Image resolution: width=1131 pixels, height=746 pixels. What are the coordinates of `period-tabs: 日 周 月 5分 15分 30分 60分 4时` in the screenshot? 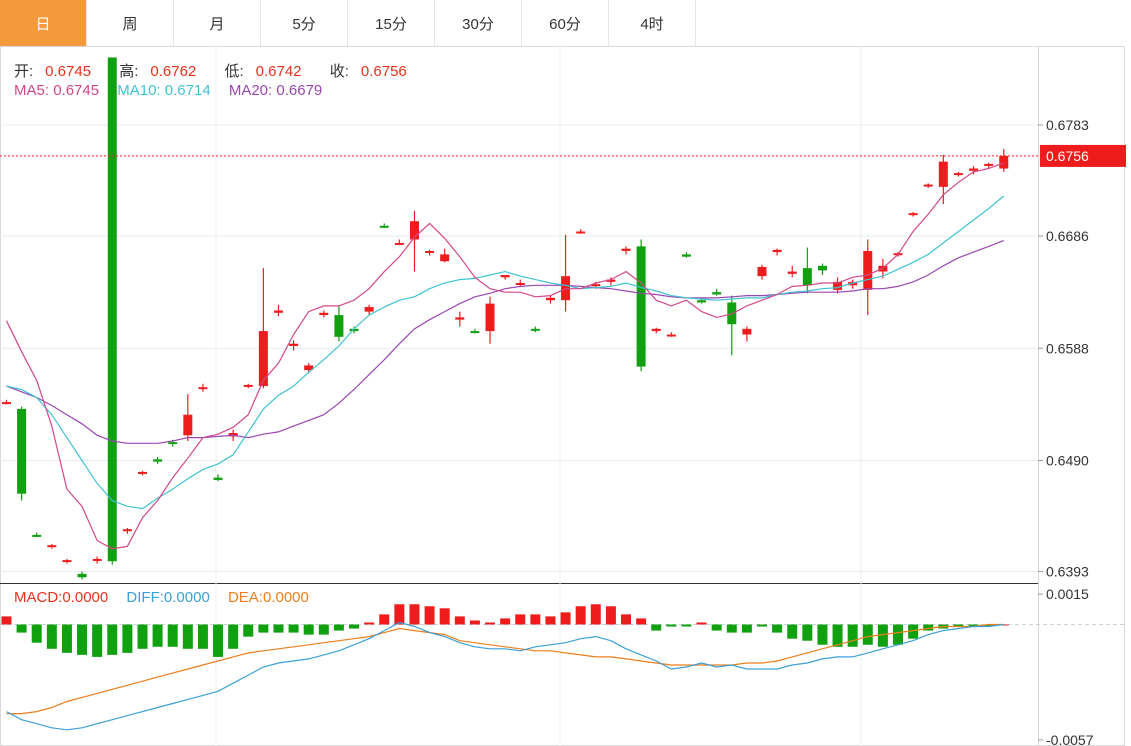 It's located at (351, 23).